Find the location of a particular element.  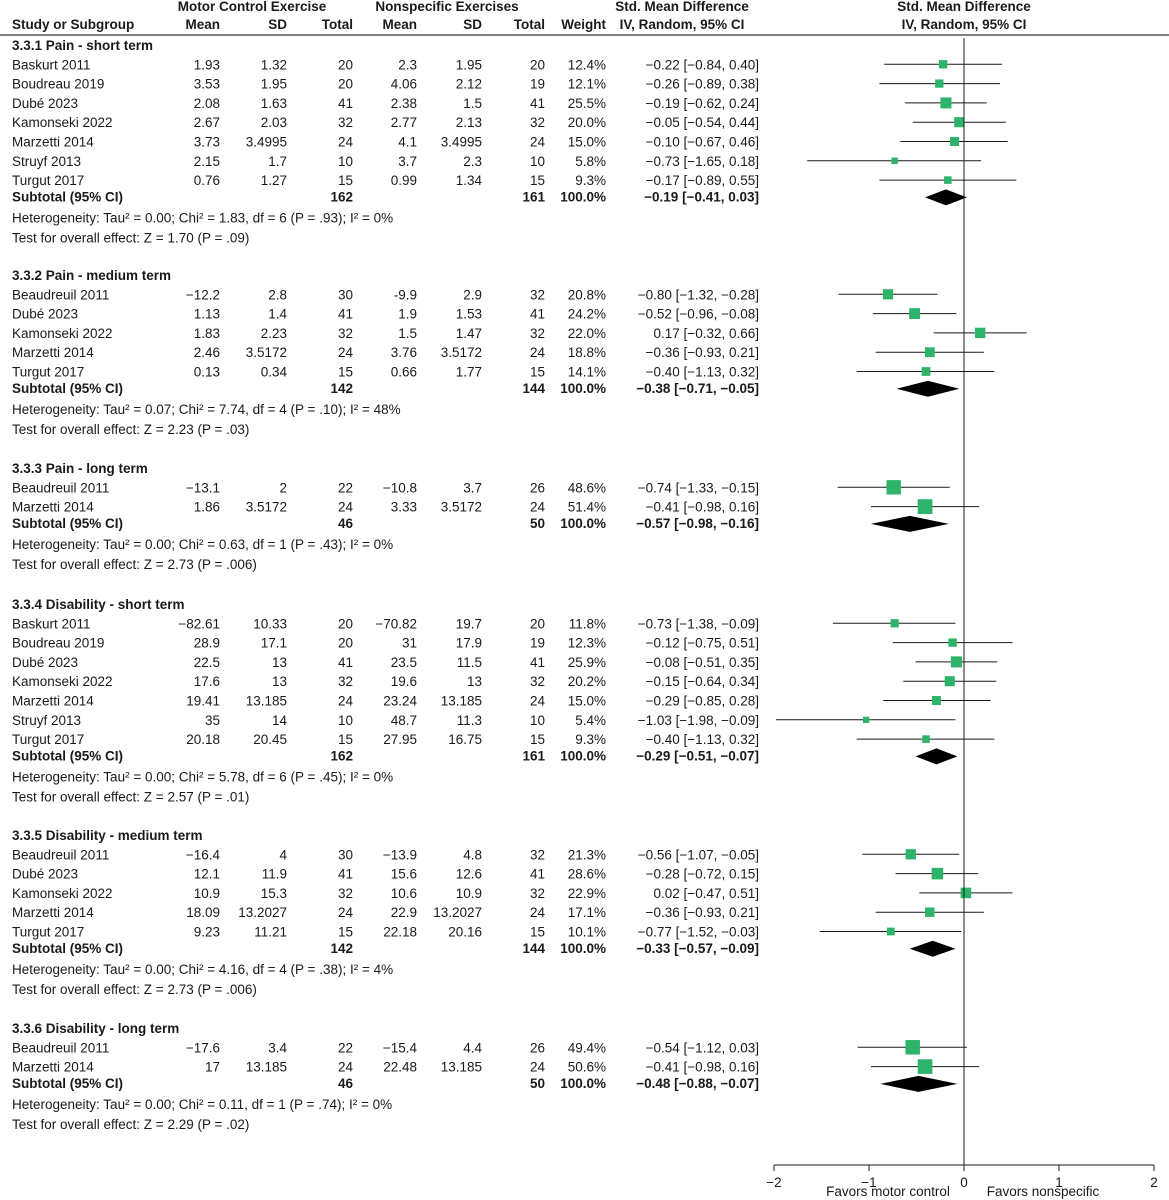

mean-1: 2.08 is located at coordinates (207, 103).